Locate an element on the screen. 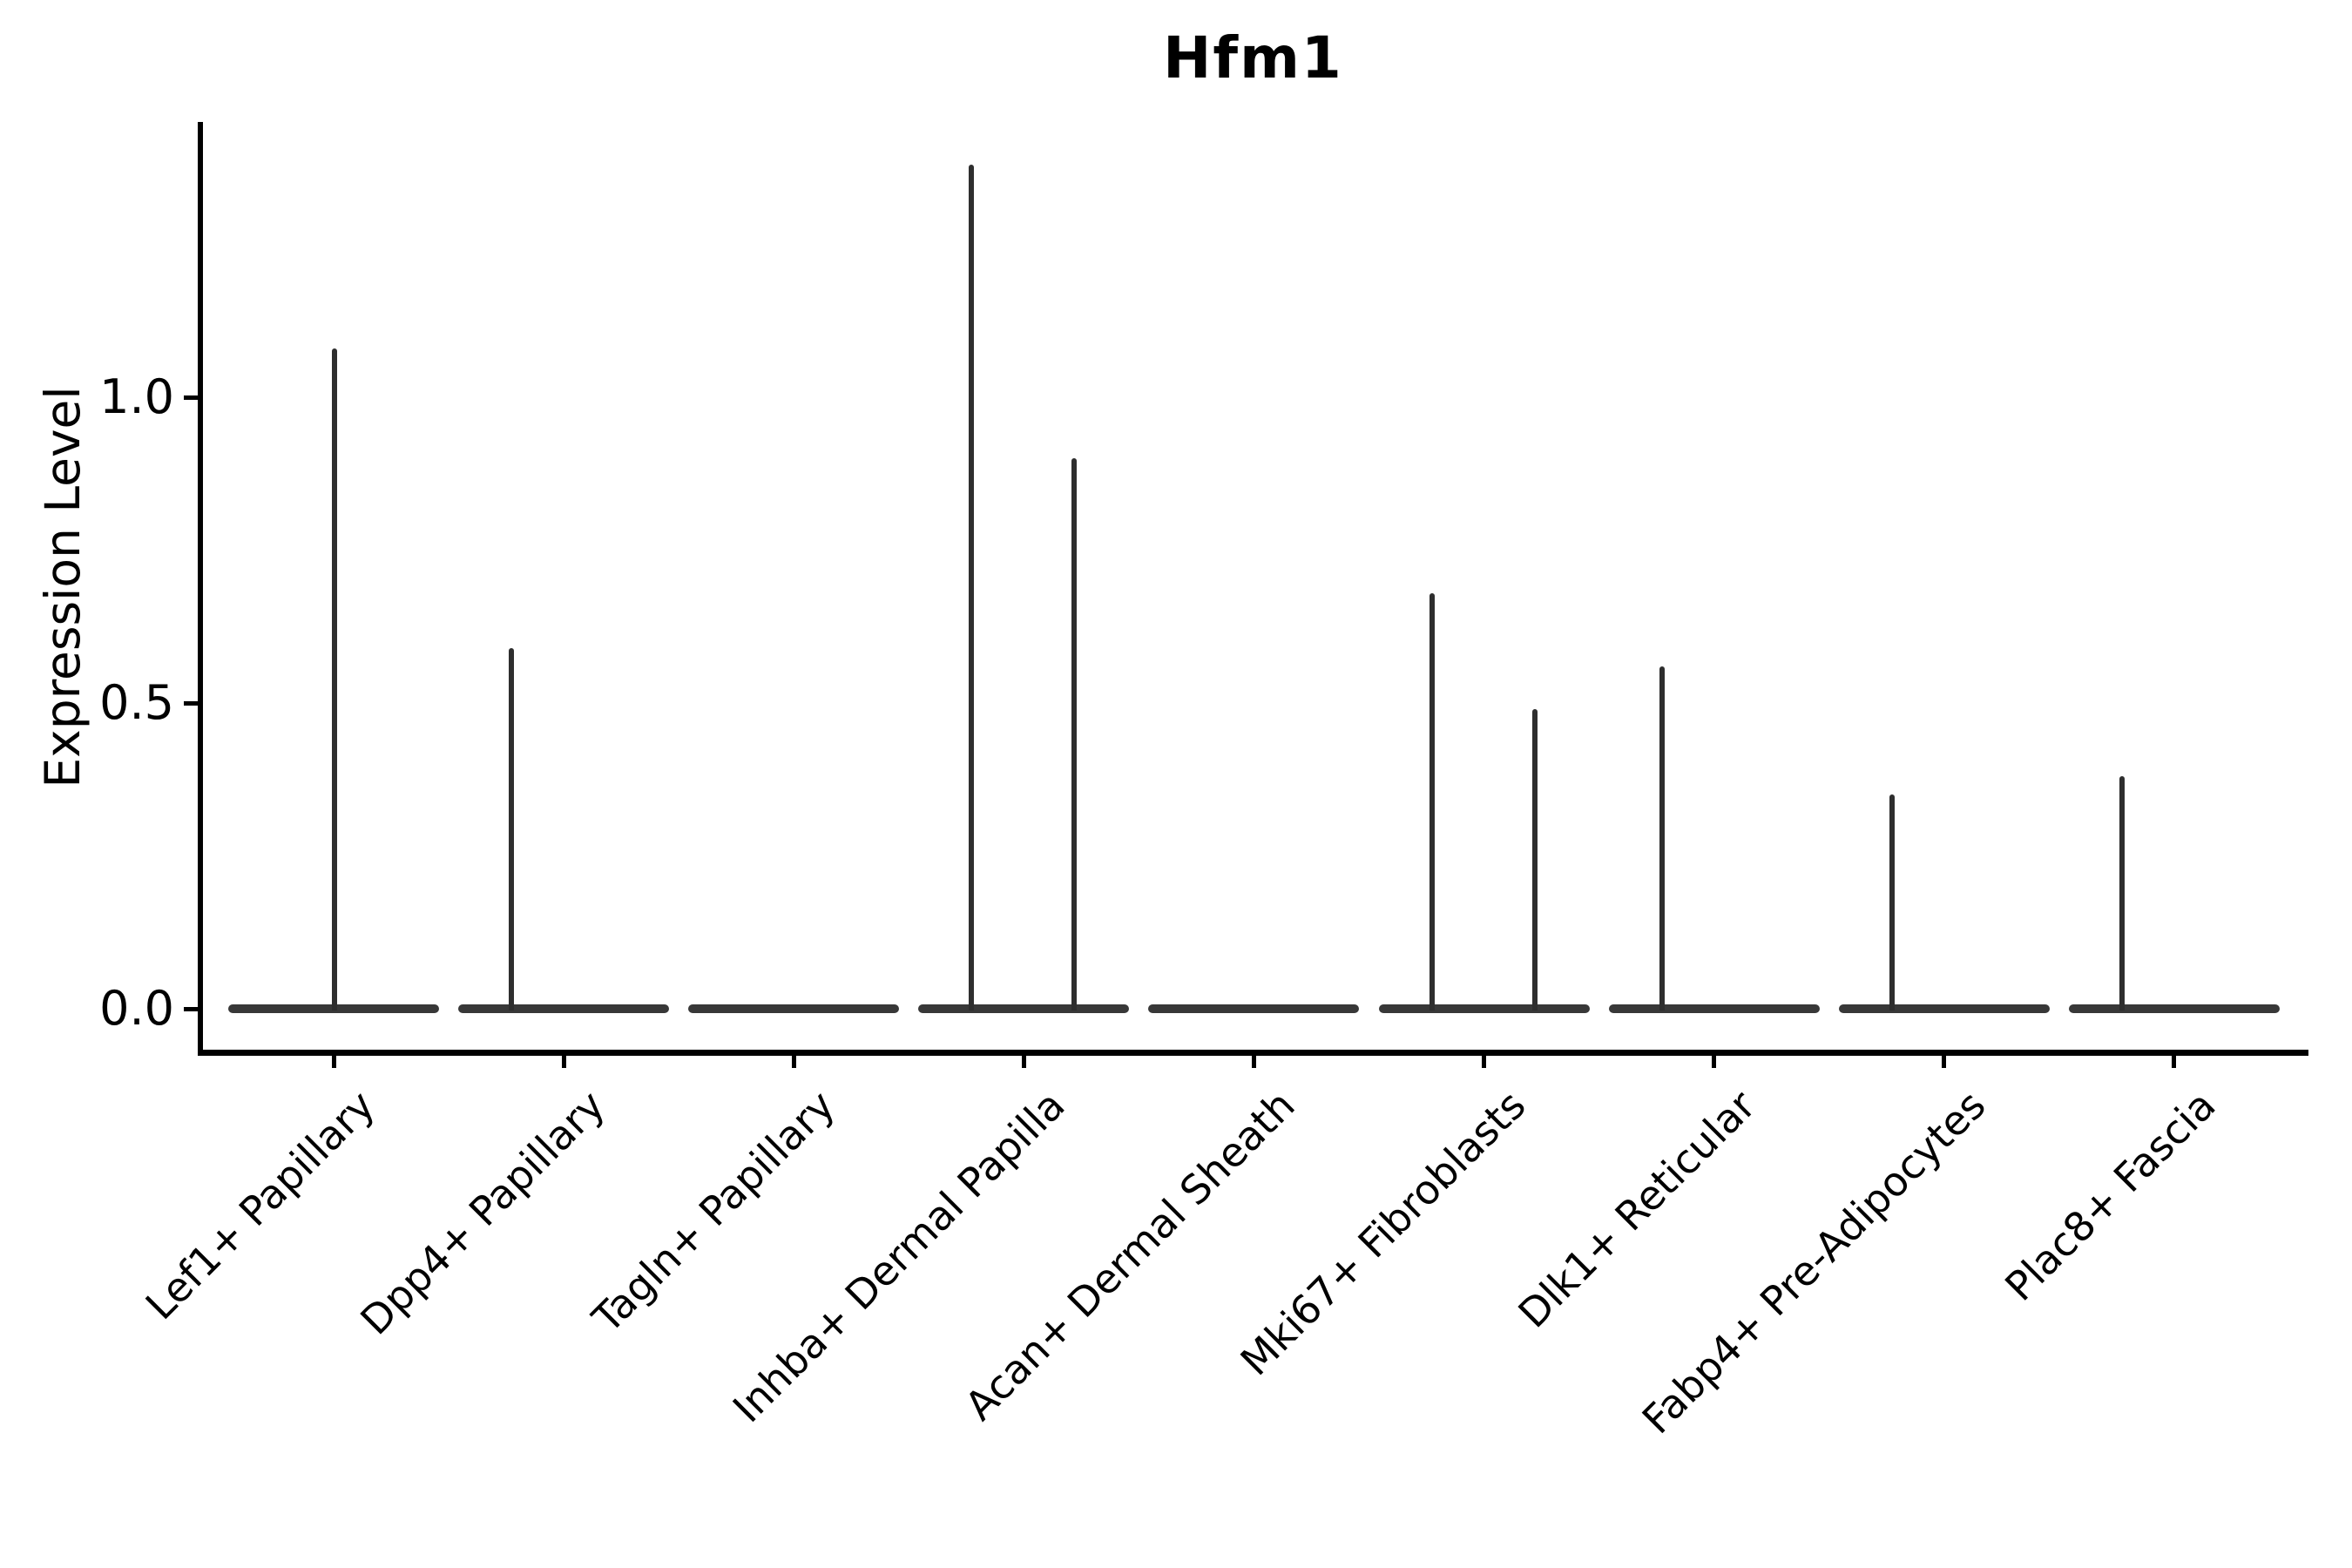 This screenshot has width=2352, height=1568. x-axis-line is located at coordinates (1253, 1053).